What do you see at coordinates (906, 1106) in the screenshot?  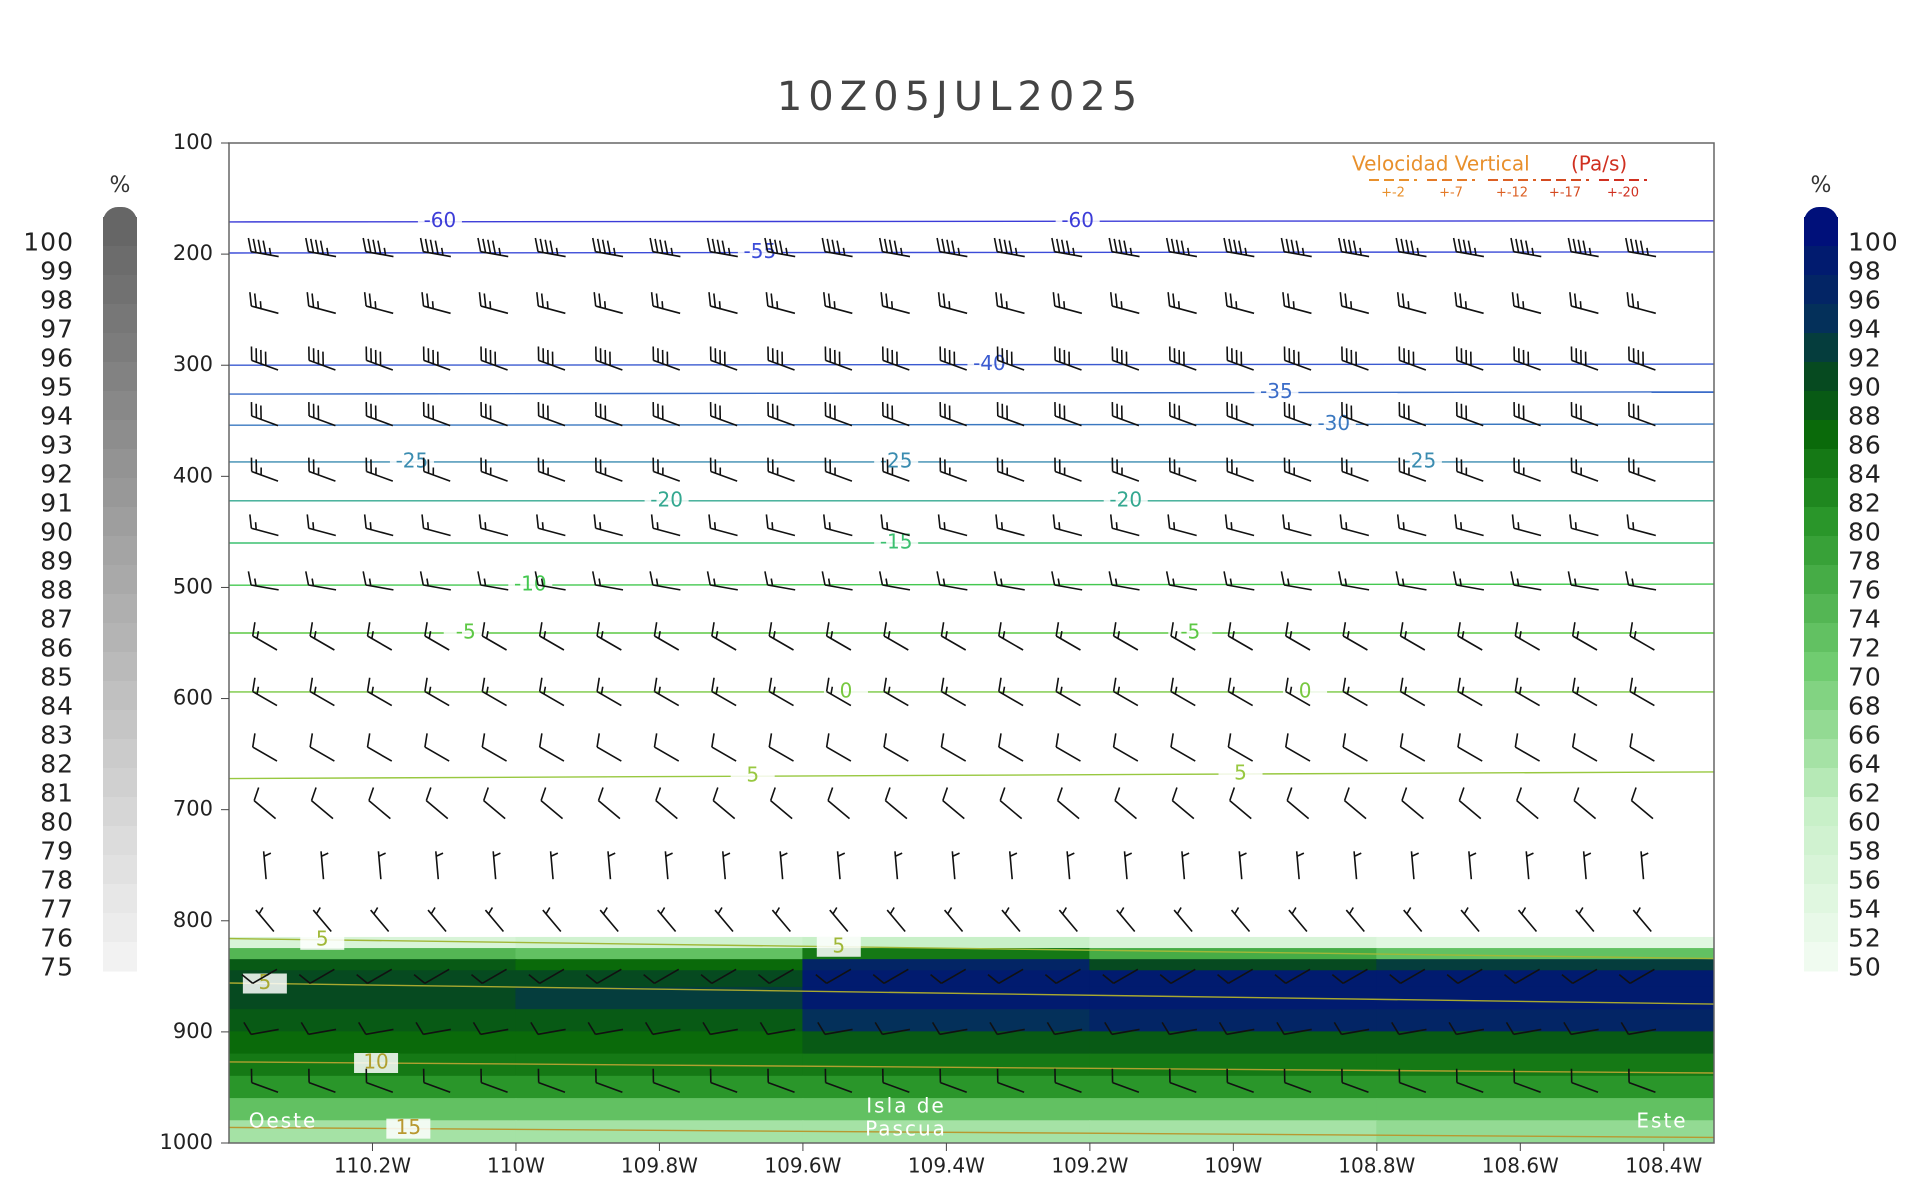 I see `annotation: Isla de` at bounding box center [906, 1106].